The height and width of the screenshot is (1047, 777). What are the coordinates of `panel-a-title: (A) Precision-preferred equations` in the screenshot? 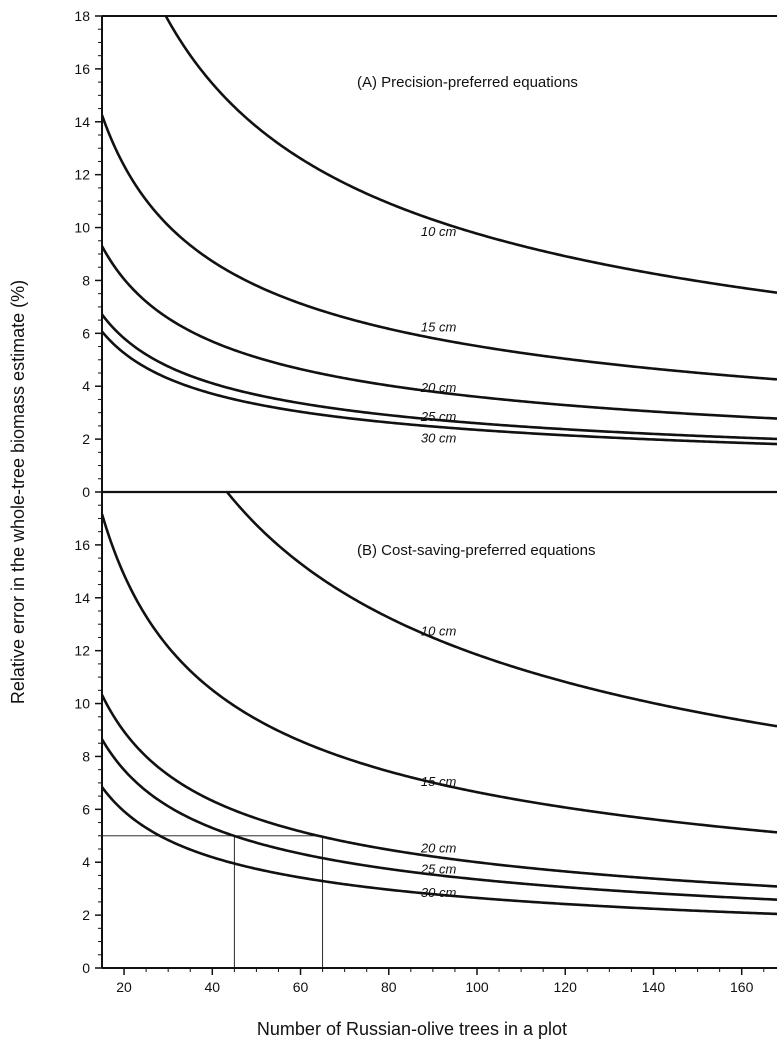 It's located at (467, 82).